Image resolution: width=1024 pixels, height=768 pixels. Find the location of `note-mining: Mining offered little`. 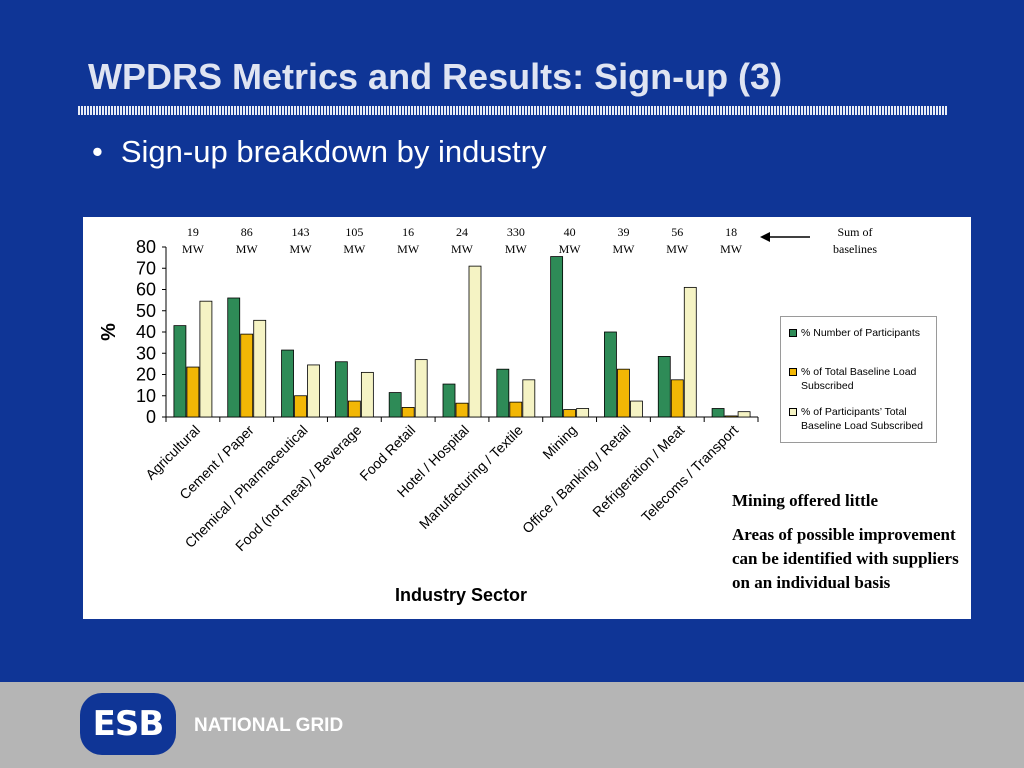

note-mining: Mining offered little is located at coordinates (805, 500).